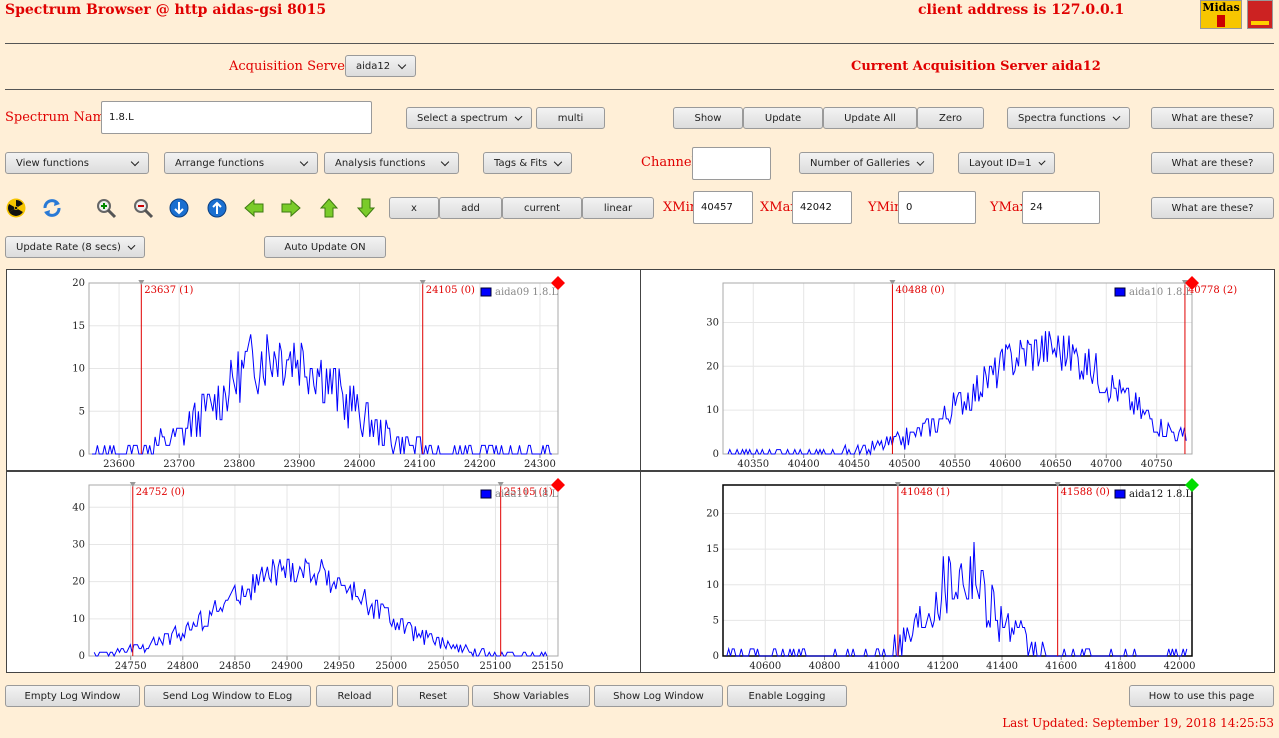 The image size is (1279, 738). What do you see at coordinates (217, 208) in the screenshot?
I see `arrow-up-circle-icon` at bounding box center [217, 208].